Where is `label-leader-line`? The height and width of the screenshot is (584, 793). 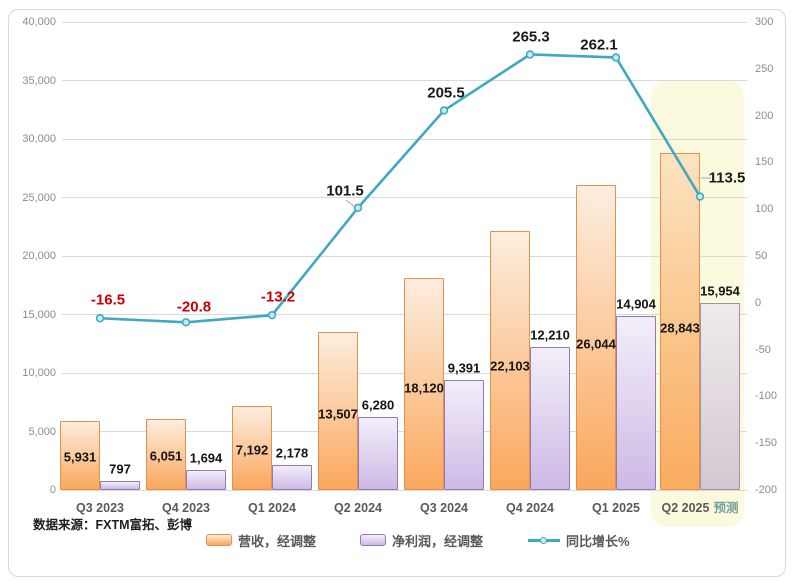
label-leader-line is located at coordinates (350, 203).